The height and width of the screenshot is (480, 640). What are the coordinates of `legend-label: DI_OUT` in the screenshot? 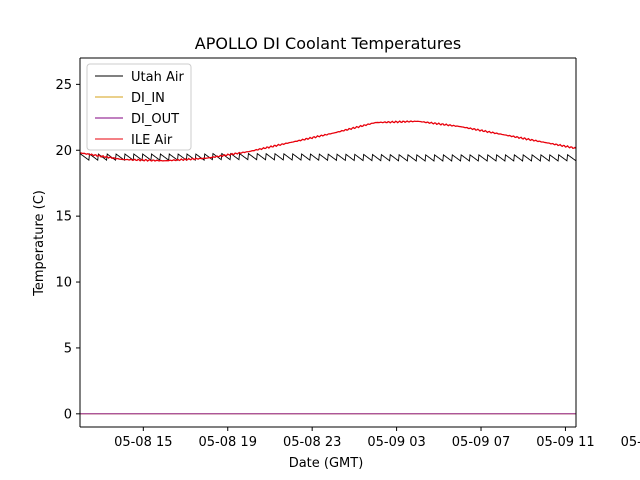 It's located at (155, 119).